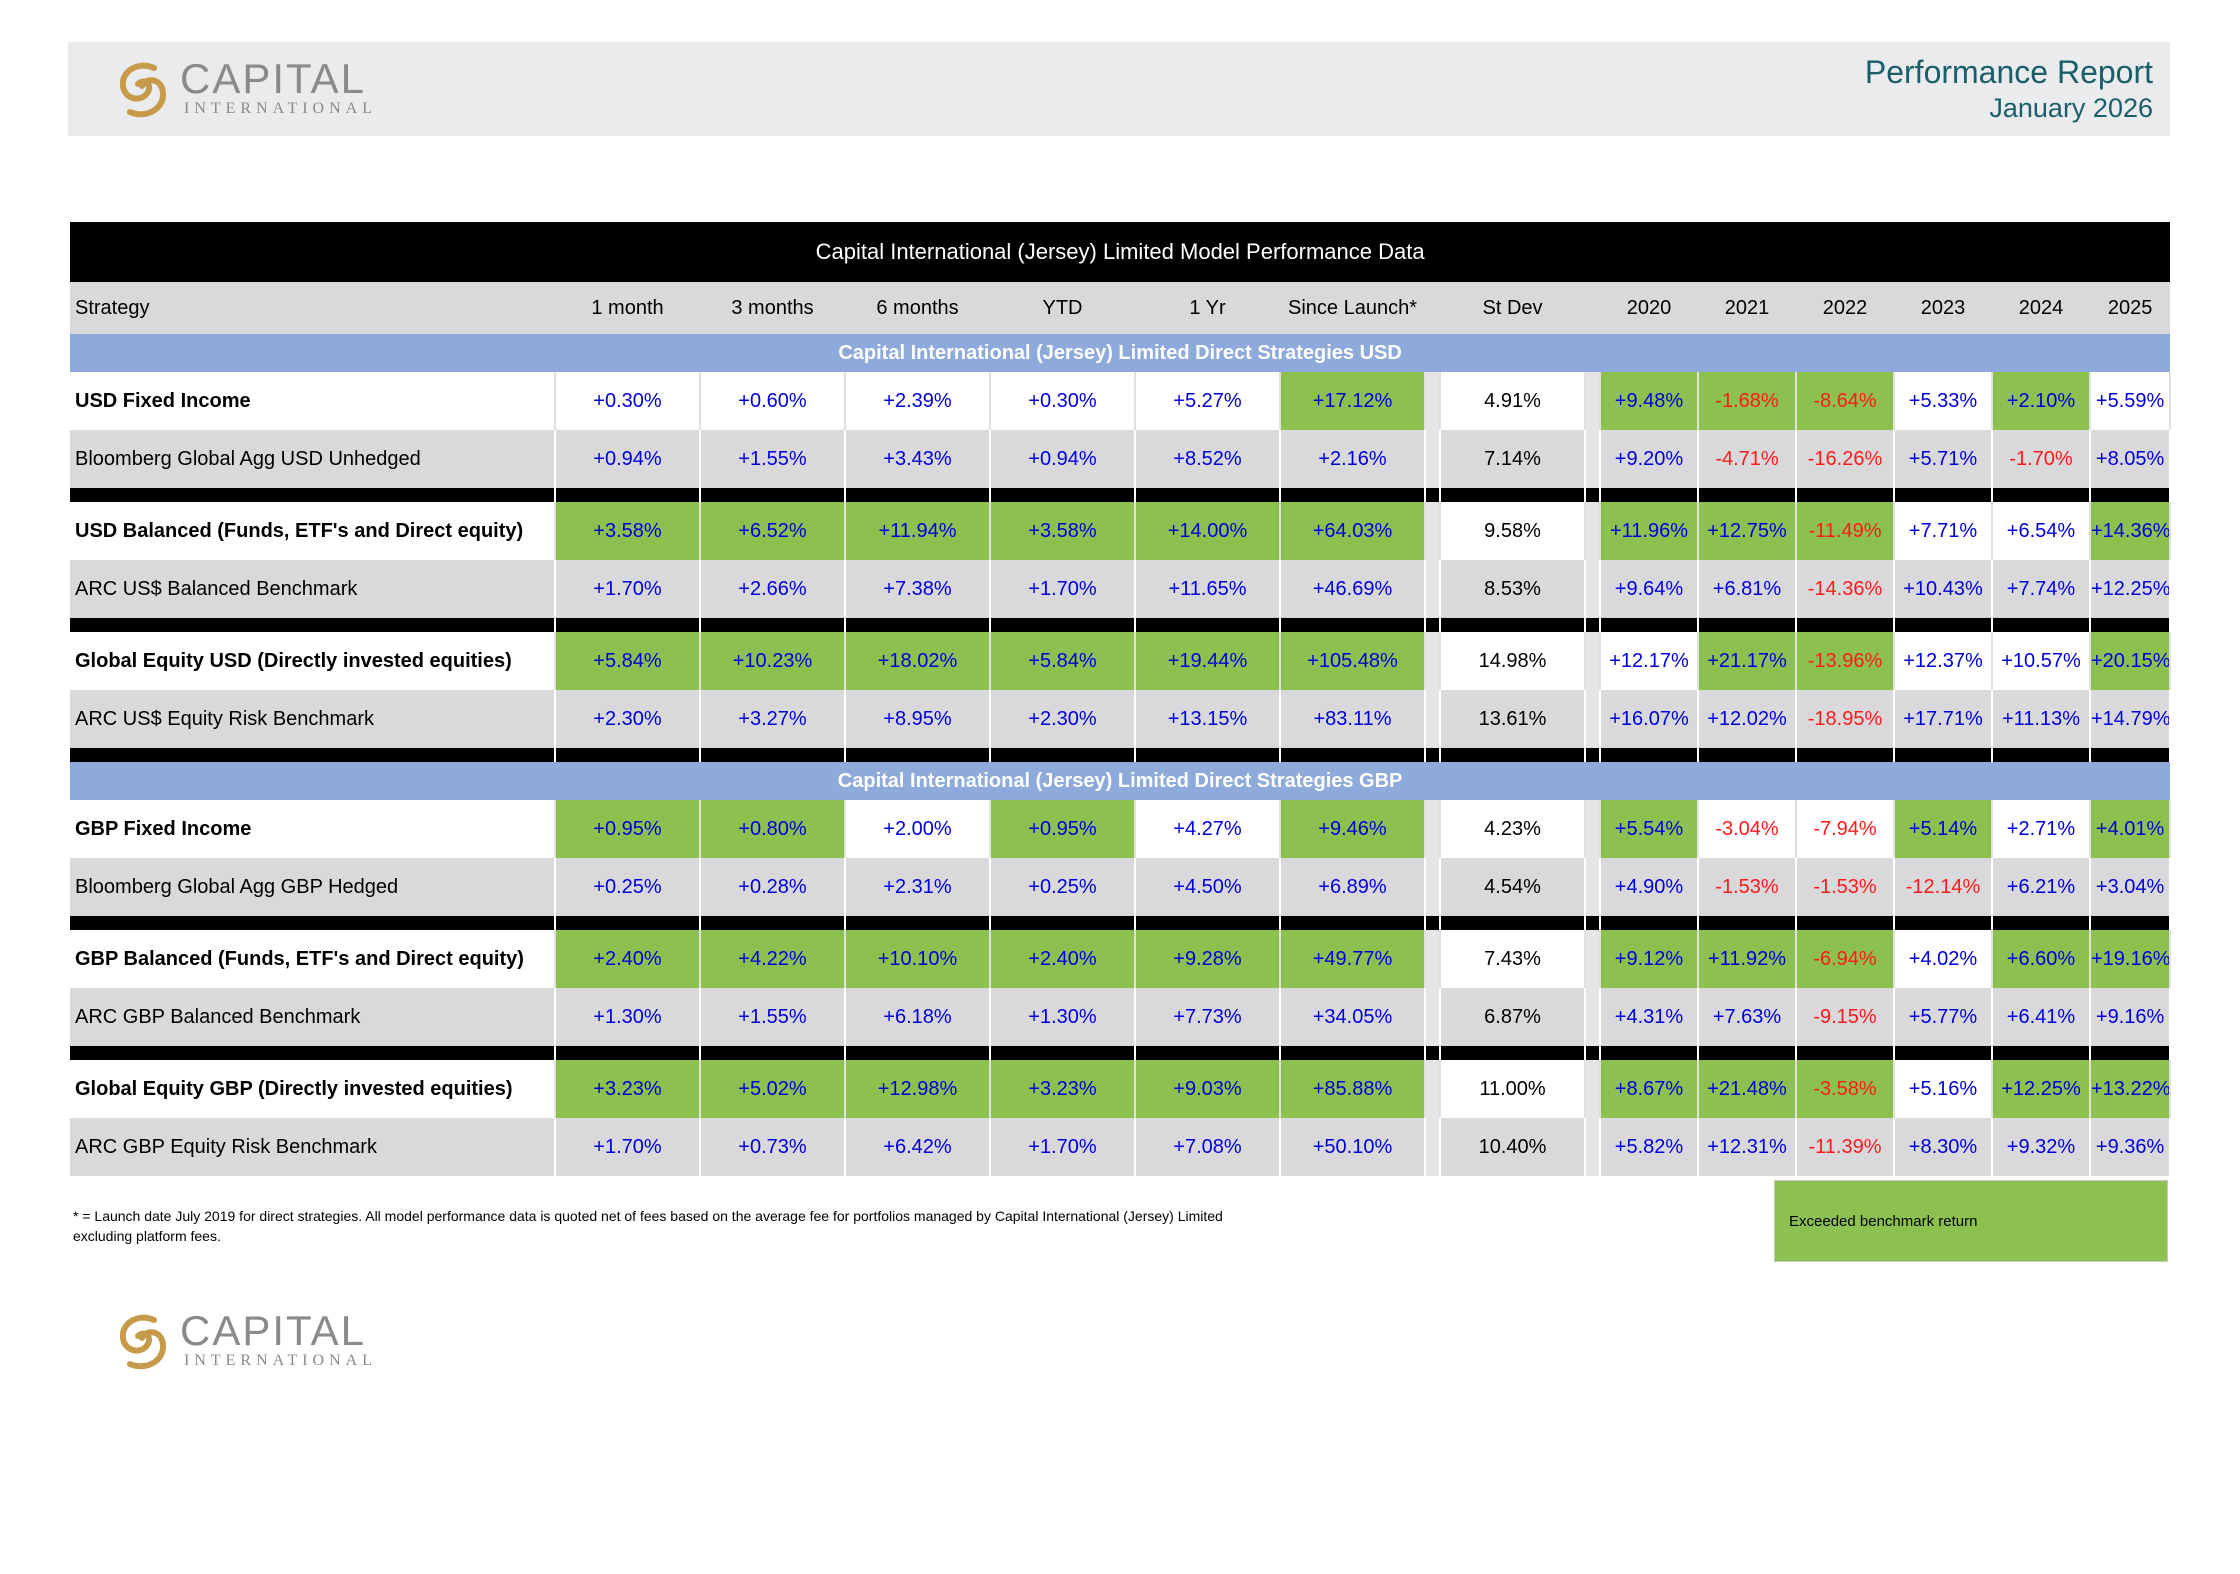 Image resolution: width=2240 pixels, height=1574 pixels. I want to click on period-return-cell: +10.23%, so click(773, 661).